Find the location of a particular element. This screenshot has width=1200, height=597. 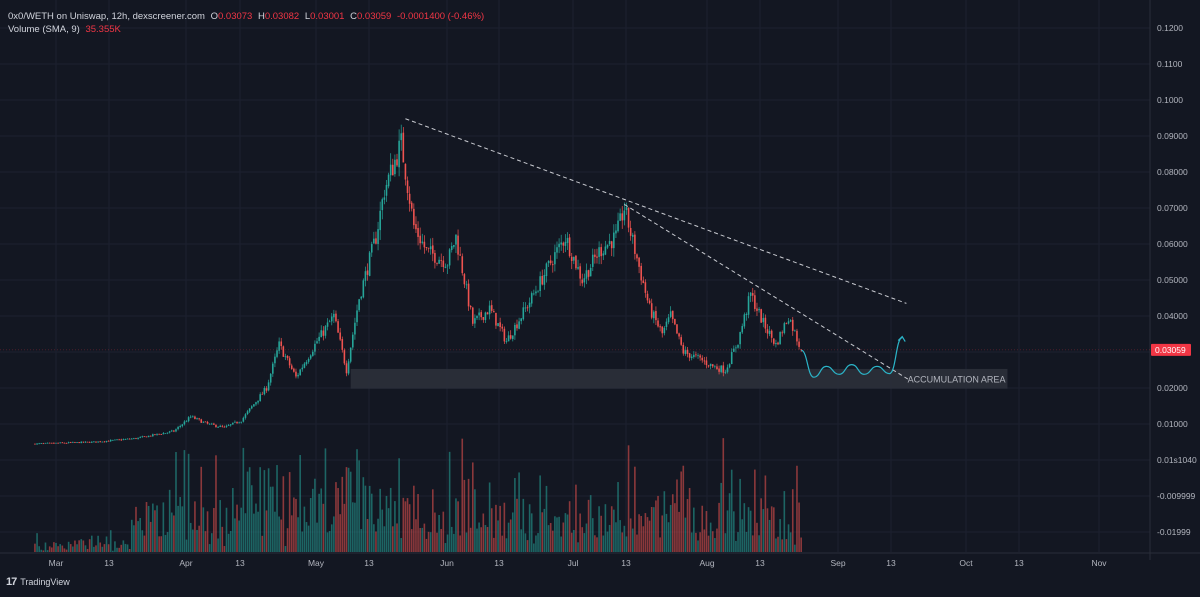

volume-label: Volume (SMA, 9) is located at coordinates (44, 29).